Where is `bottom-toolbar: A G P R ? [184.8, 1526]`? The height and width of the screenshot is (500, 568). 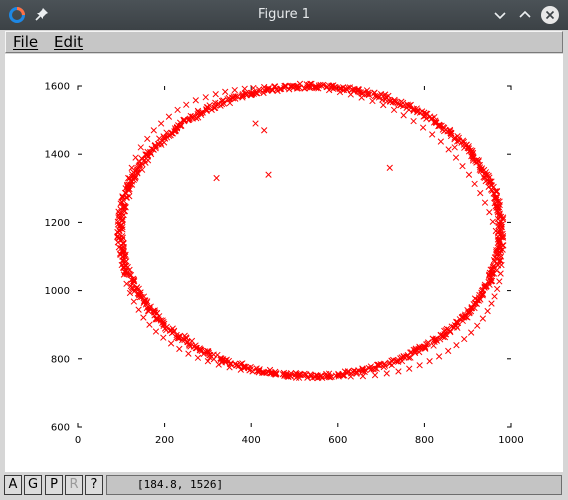
bottom-toolbar: A G P R ? [184.8, 1526] is located at coordinates (284, 486).